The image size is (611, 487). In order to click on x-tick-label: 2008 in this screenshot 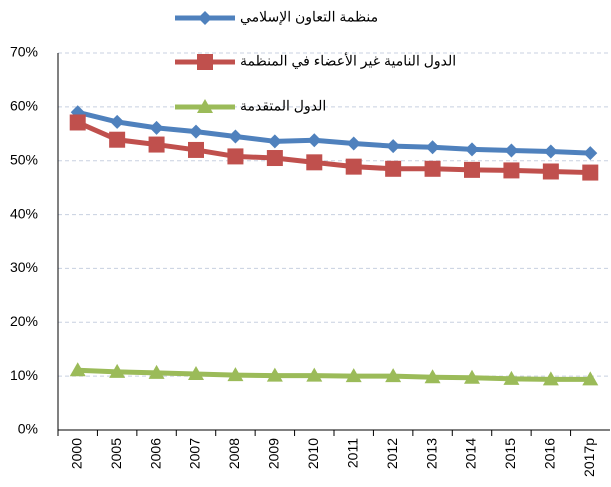, I will do `click(234, 453)`.